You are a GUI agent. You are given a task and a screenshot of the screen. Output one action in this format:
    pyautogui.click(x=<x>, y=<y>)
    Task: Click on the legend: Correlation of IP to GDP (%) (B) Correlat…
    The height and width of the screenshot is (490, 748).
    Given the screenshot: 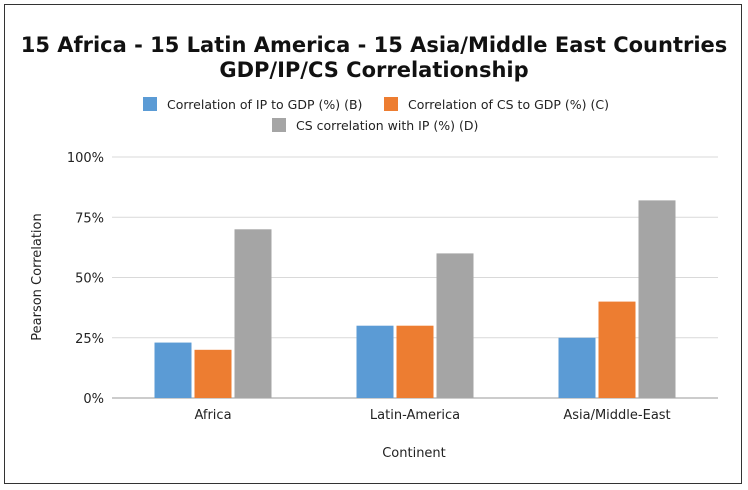 What is the action you would take?
    pyautogui.click(x=376, y=115)
    